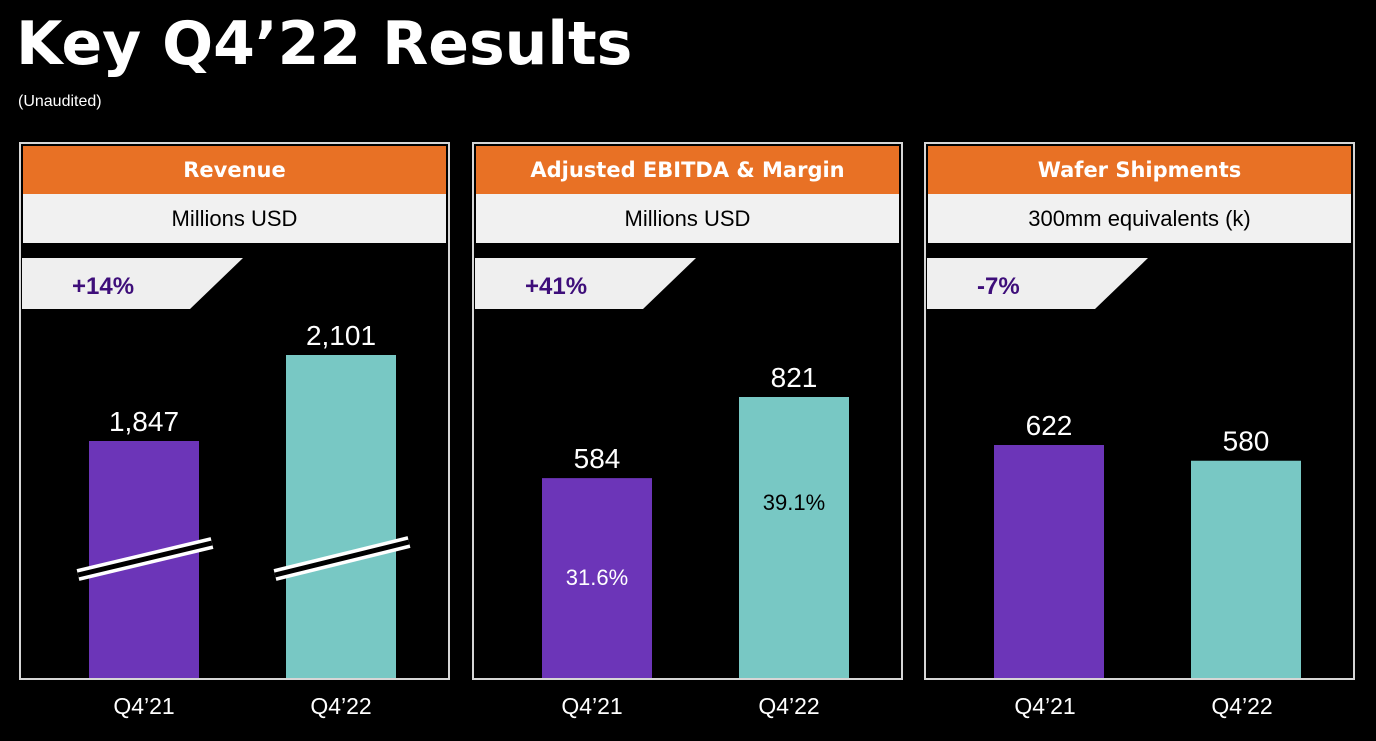 This screenshot has width=1376, height=741. I want to click on page-title: Key Q4’22 Results, so click(324, 44).